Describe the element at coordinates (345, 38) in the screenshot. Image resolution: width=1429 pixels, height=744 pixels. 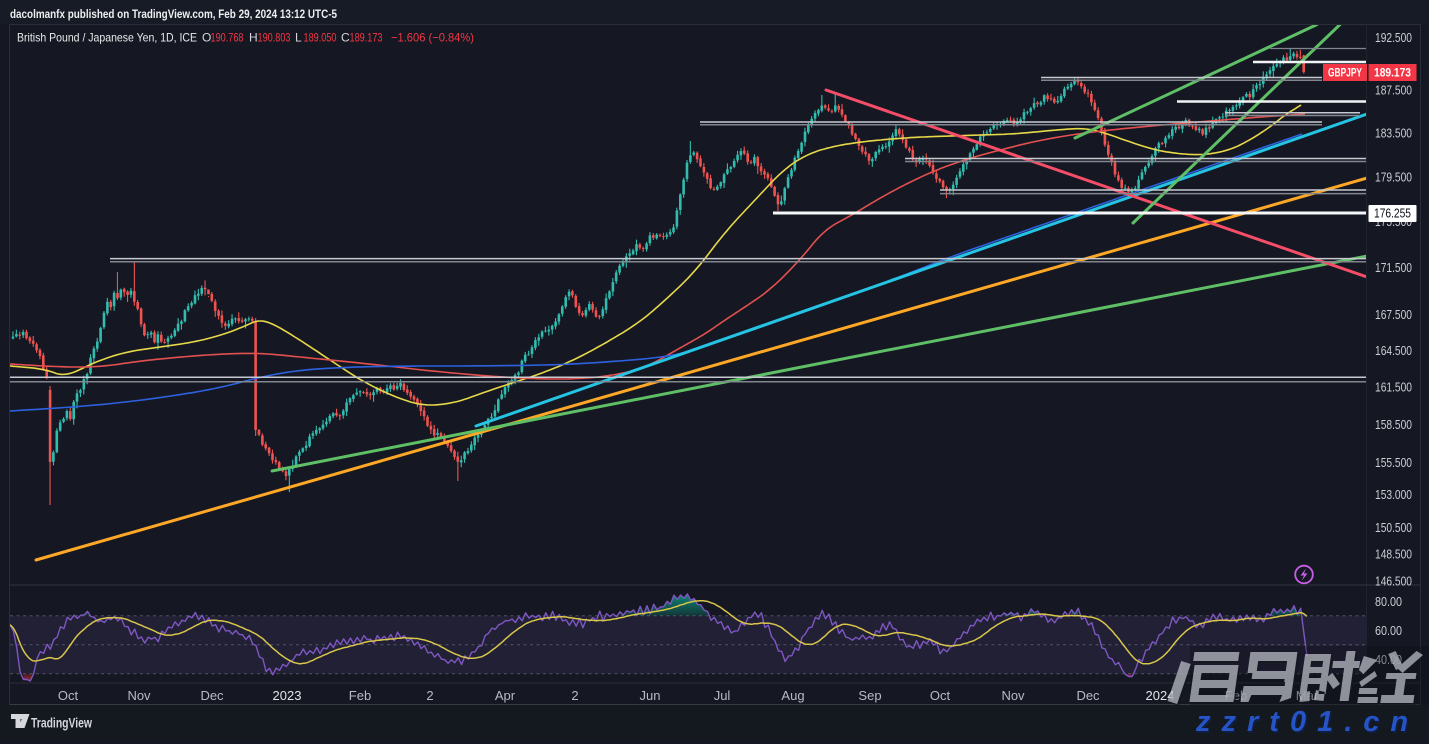
I see `svg-text: C` at that location.